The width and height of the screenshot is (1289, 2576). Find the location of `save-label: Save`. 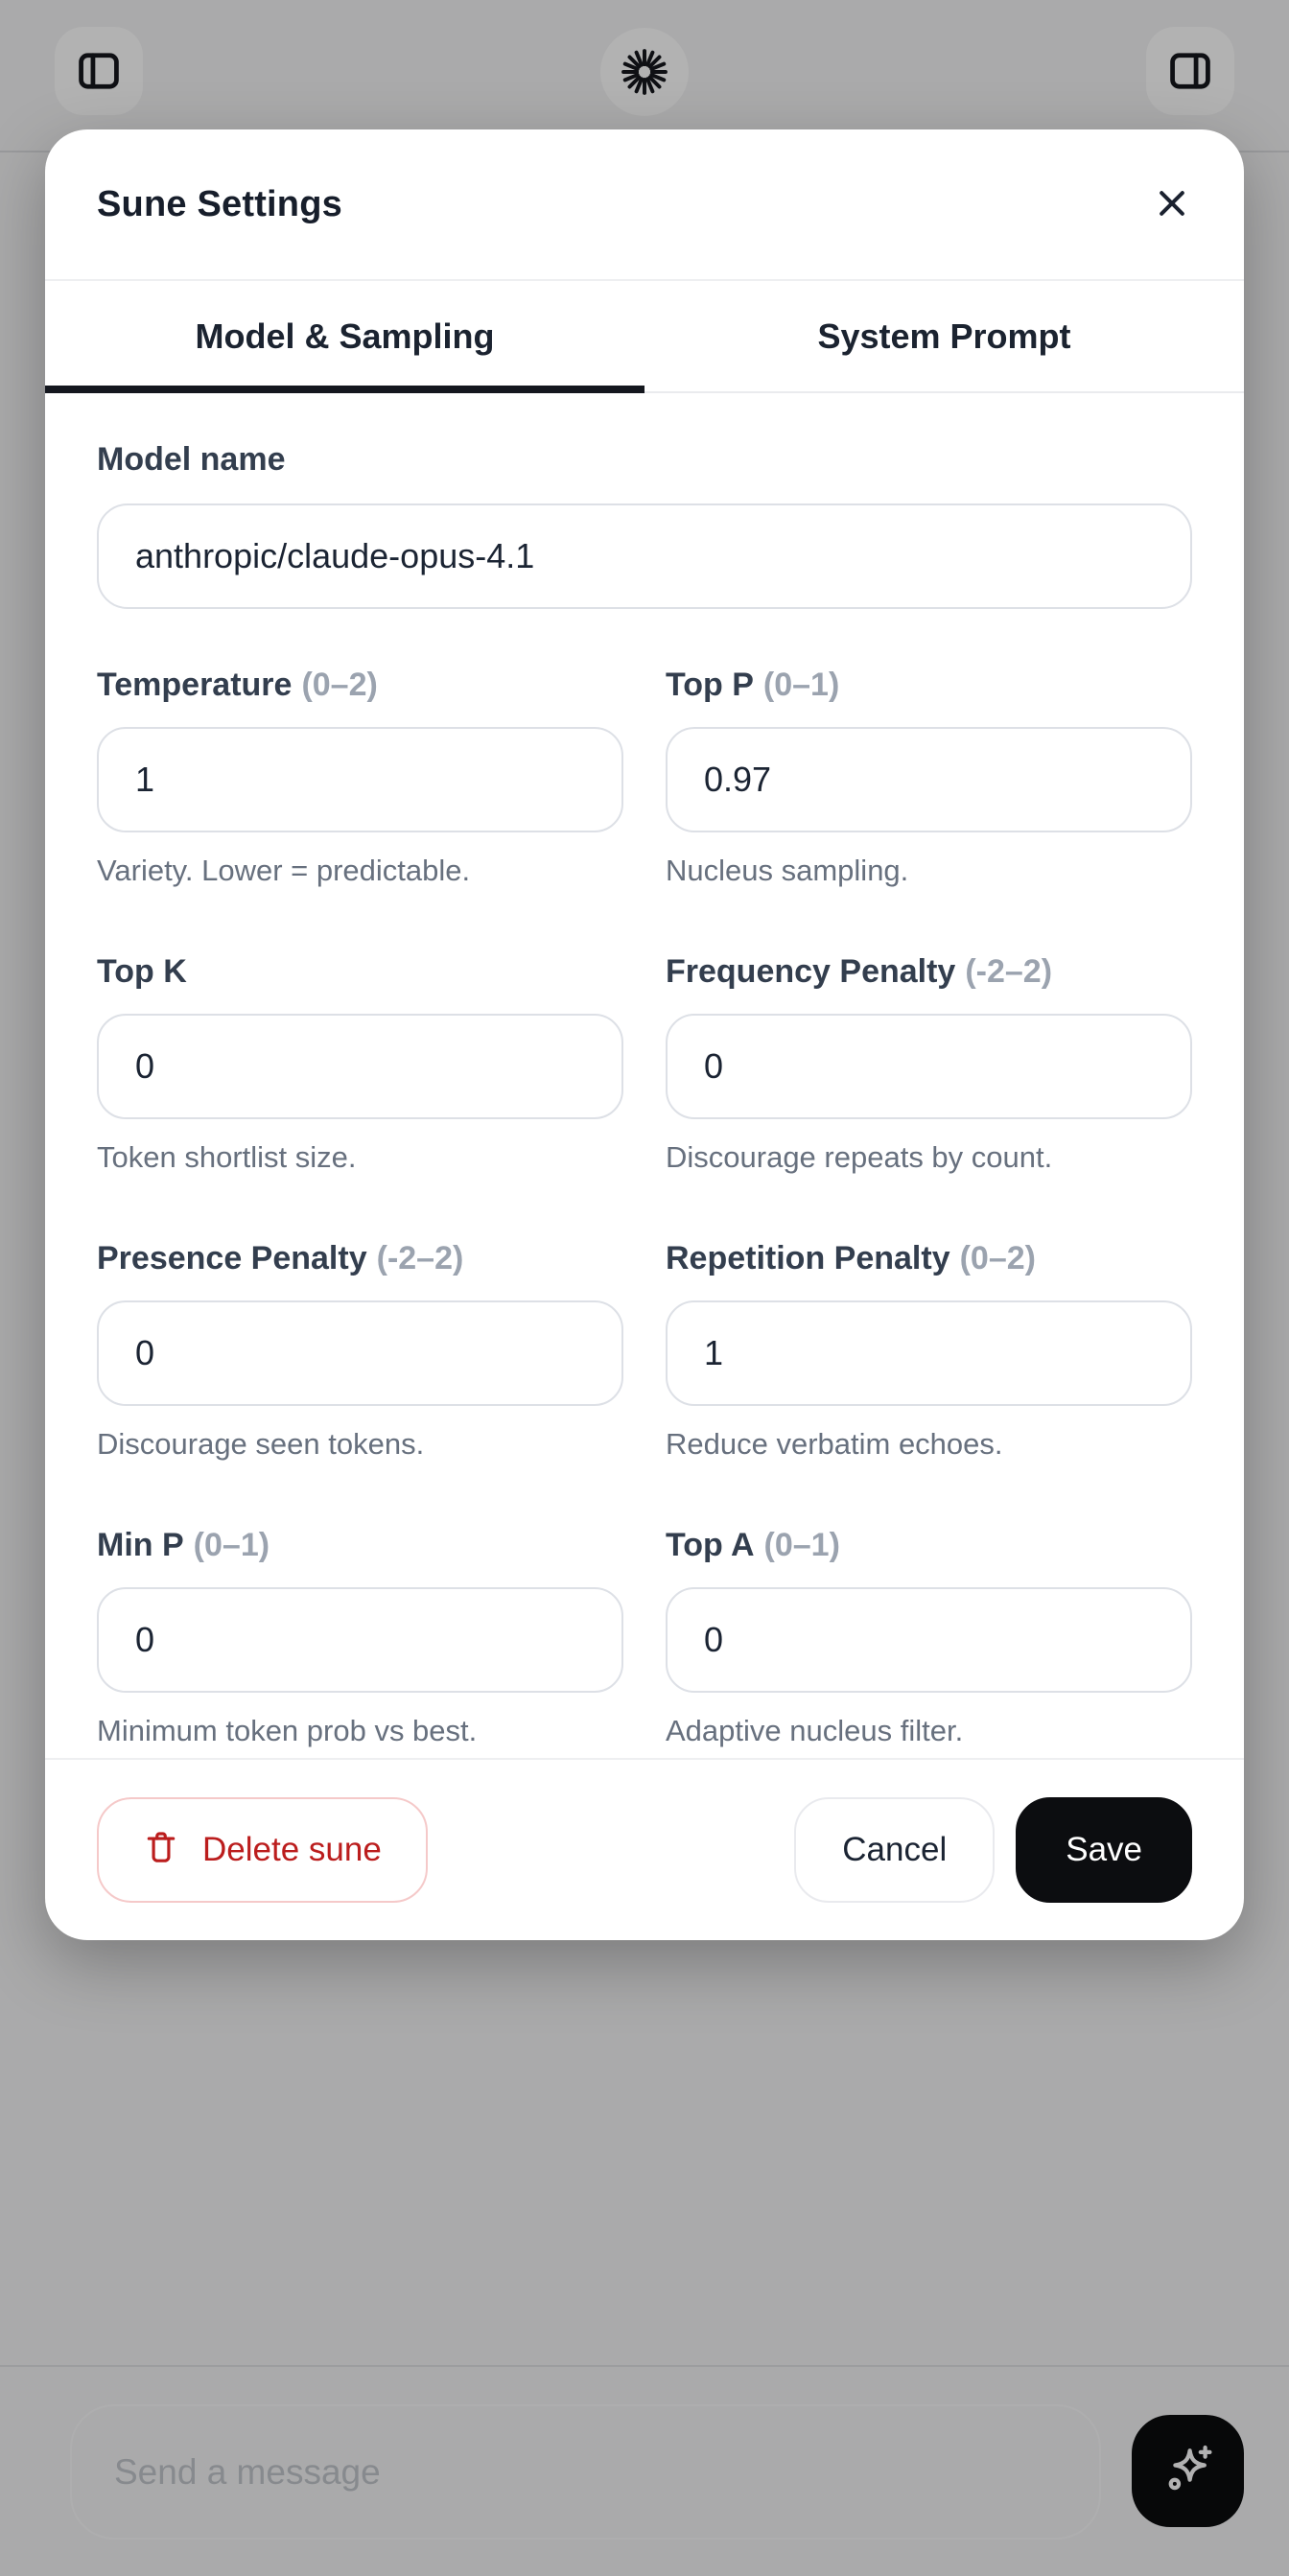

save-label: Save is located at coordinates (1104, 1849).